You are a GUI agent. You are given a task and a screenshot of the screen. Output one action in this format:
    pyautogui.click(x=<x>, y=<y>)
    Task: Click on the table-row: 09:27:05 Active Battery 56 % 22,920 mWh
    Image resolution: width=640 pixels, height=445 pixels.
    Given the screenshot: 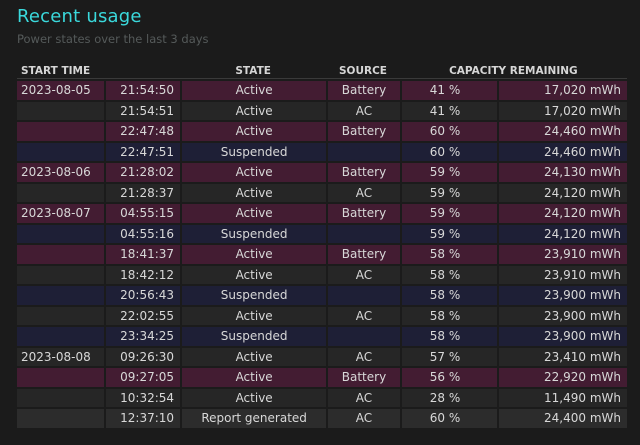 What is the action you would take?
    pyautogui.click(x=322, y=377)
    